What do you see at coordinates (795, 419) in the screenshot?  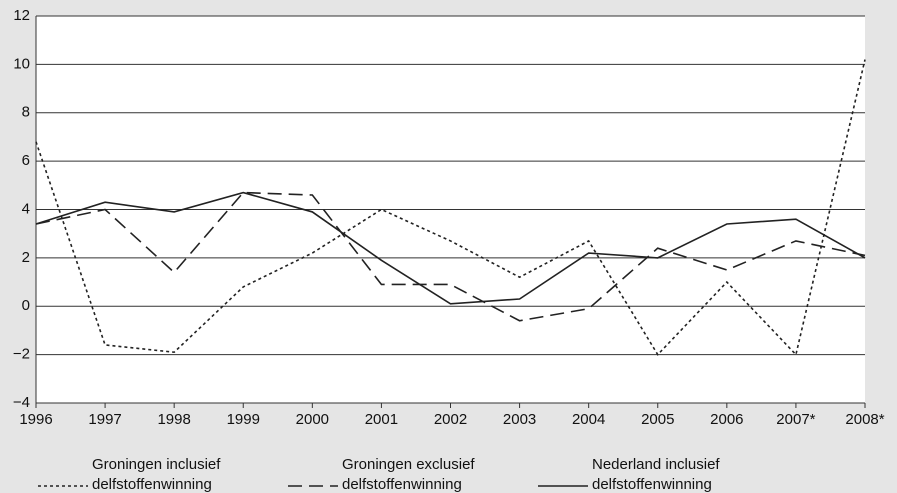 I see `x-tick-label: 2007*` at bounding box center [795, 419].